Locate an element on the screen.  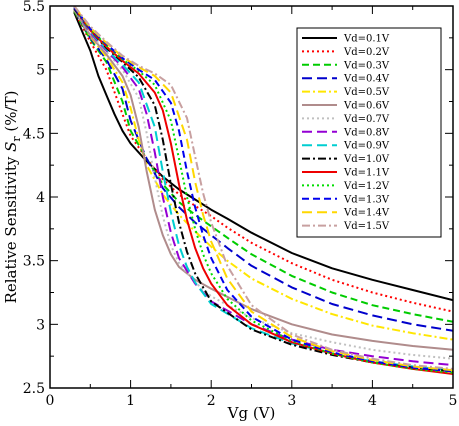
y-axis-label-sub: r is located at coordinates (16, 139).